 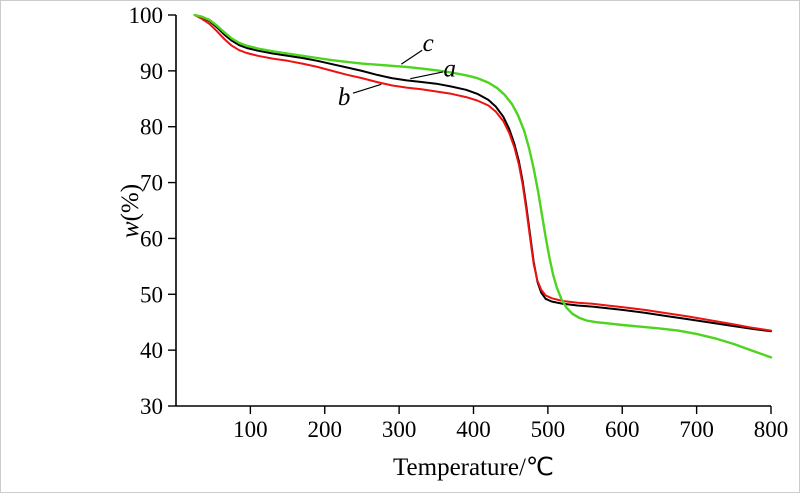 What do you see at coordinates (344, 97) in the screenshot?
I see `curve-label-b: b` at bounding box center [344, 97].